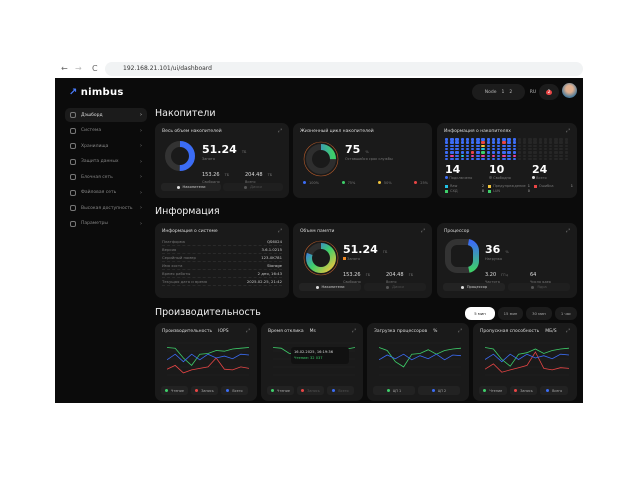 The height and width of the screenshot is (480, 640). Describe the element at coordinates (539, 313) in the screenshot. I see `time-range-button: 30 мин` at that location.